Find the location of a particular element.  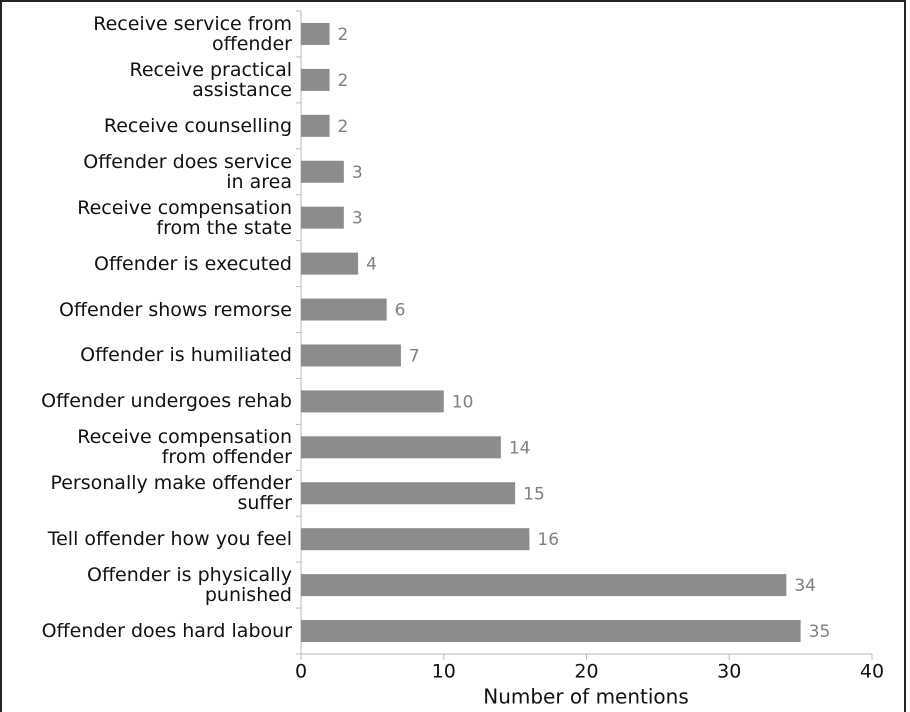

x-tick-label: 0 is located at coordinates (301, 672).